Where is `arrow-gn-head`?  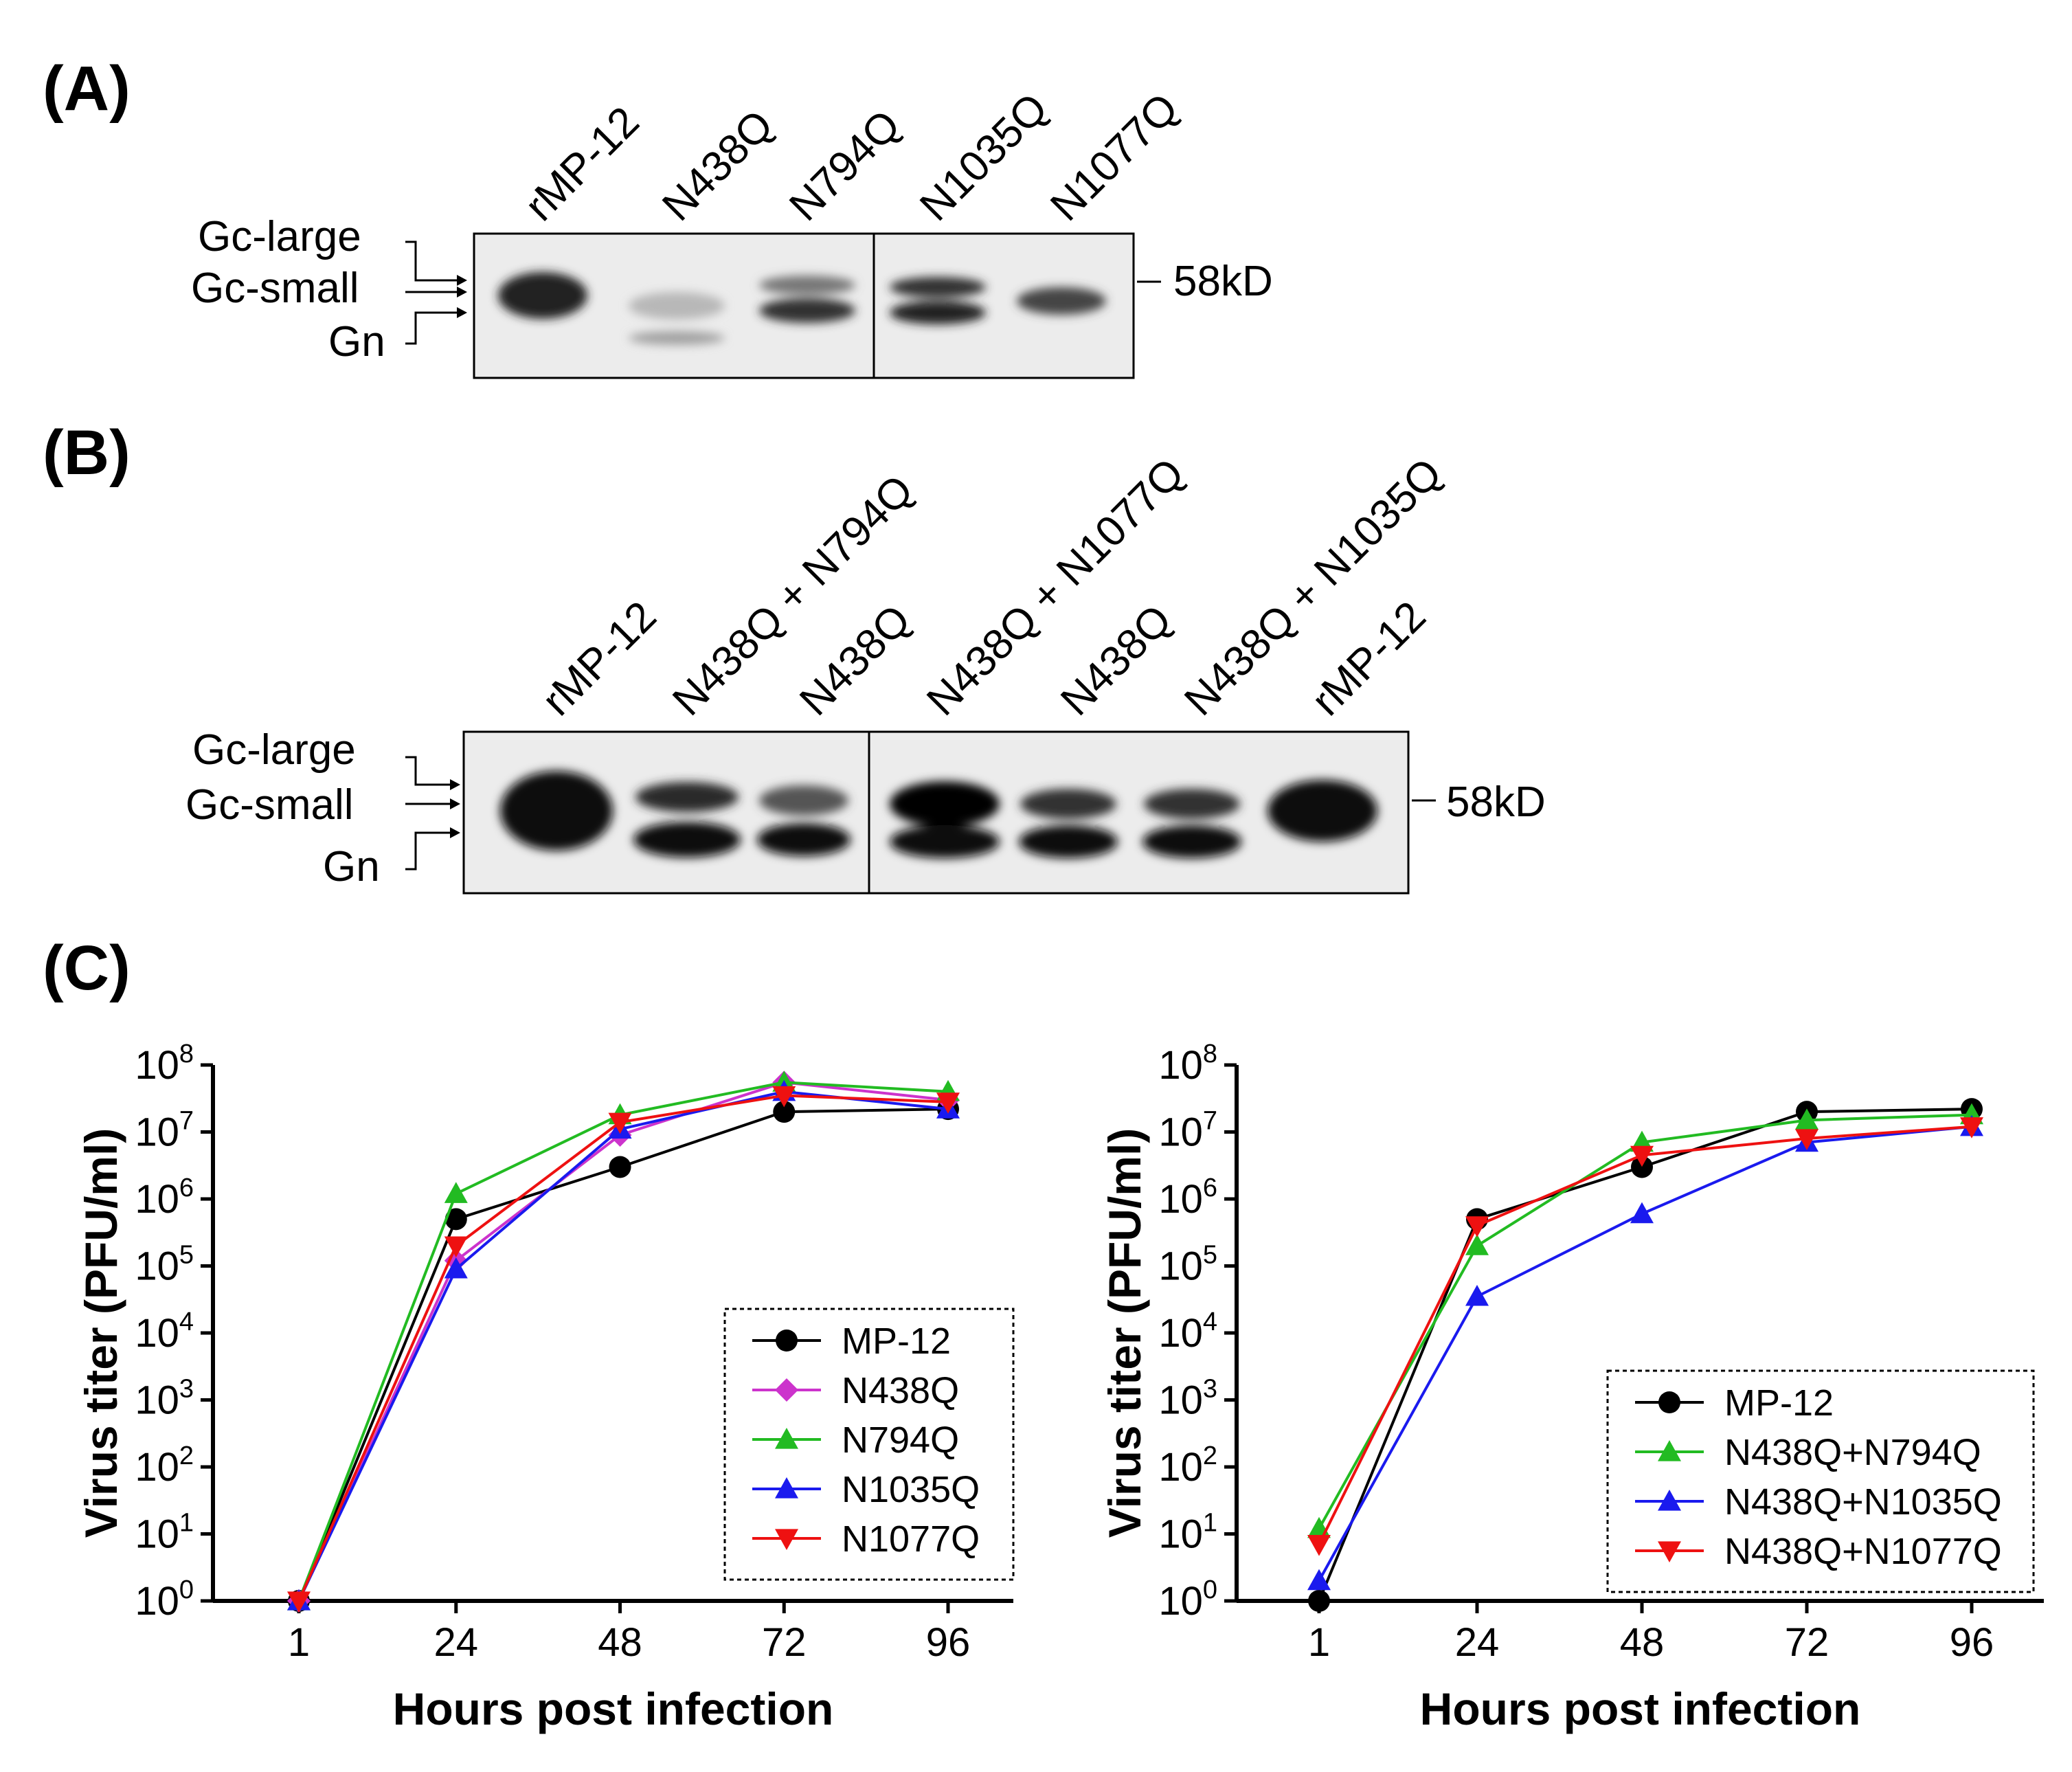 arrow-gn-head is located at coordinates (455, 832).